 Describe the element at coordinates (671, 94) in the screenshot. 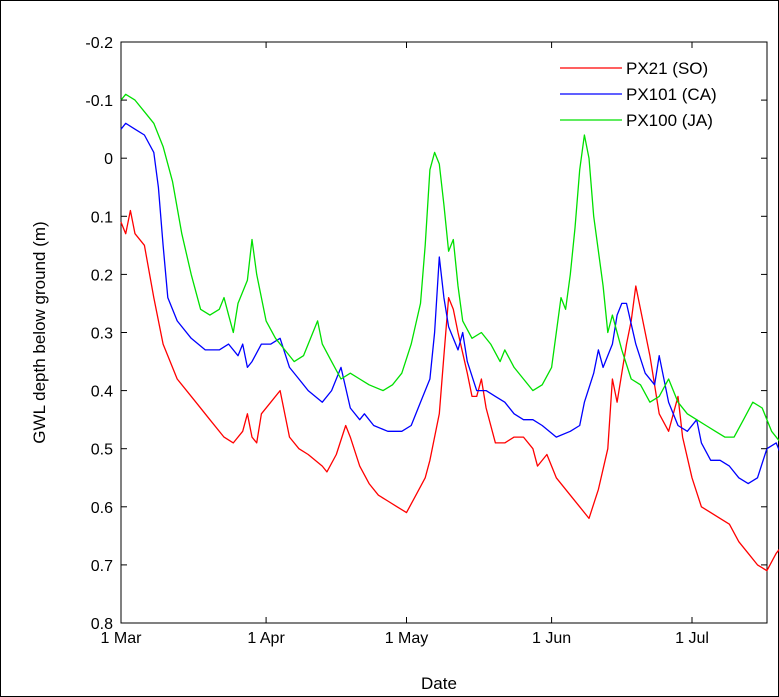

I see `legend-label: PX101 (CA)` at that location.